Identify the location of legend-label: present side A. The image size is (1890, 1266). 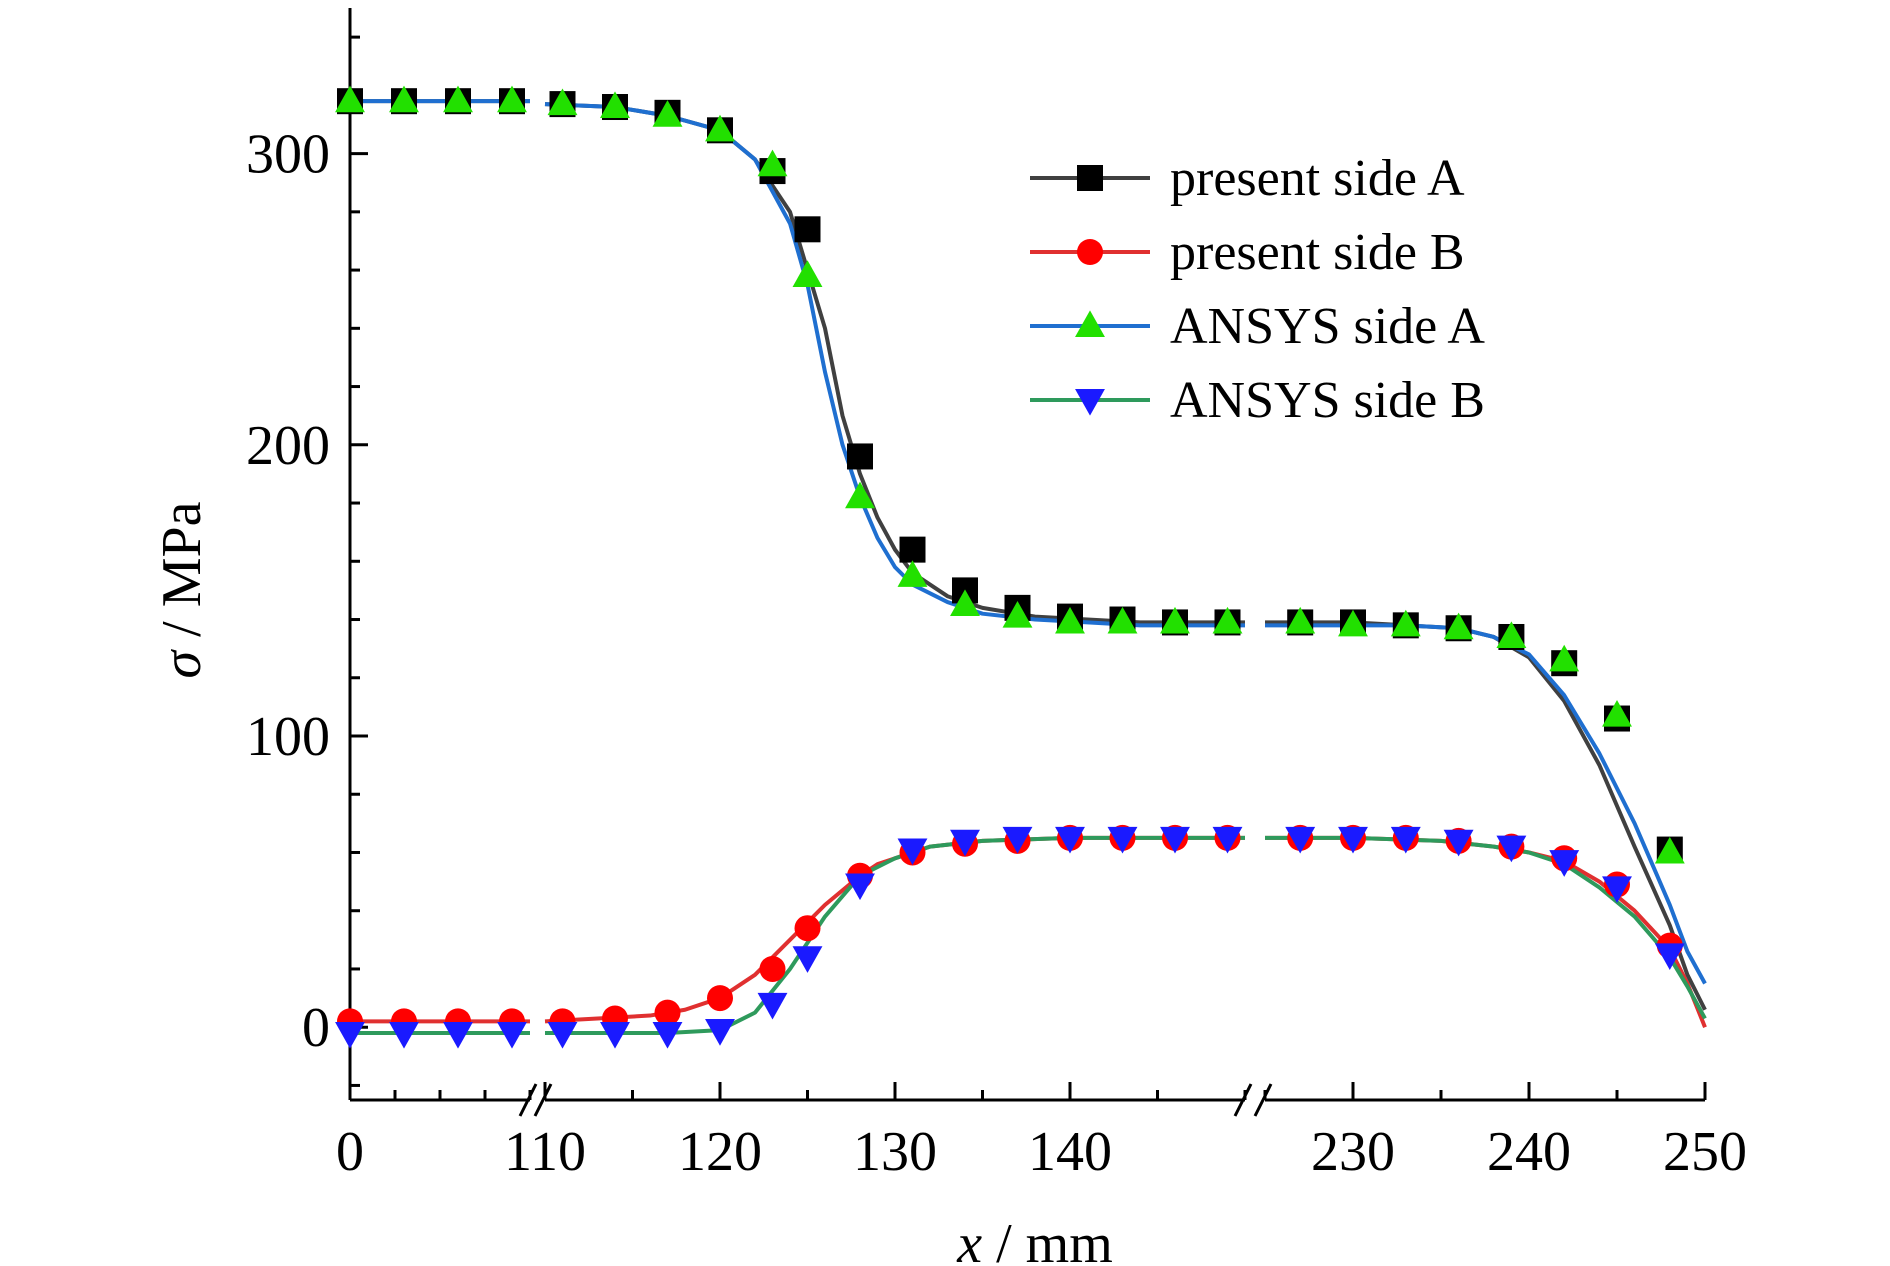
(1317, 178).